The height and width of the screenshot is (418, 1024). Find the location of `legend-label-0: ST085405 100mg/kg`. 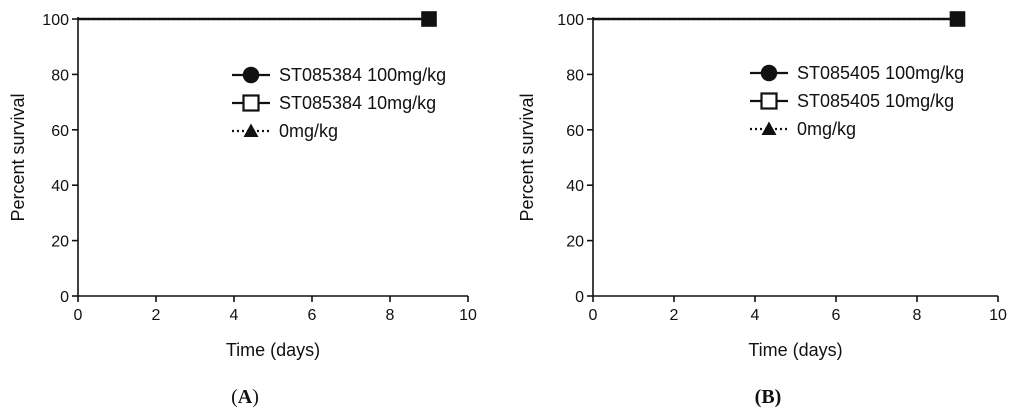

legend-label-0: ST085405 100mg/kg is located at coordinates (880, 73).